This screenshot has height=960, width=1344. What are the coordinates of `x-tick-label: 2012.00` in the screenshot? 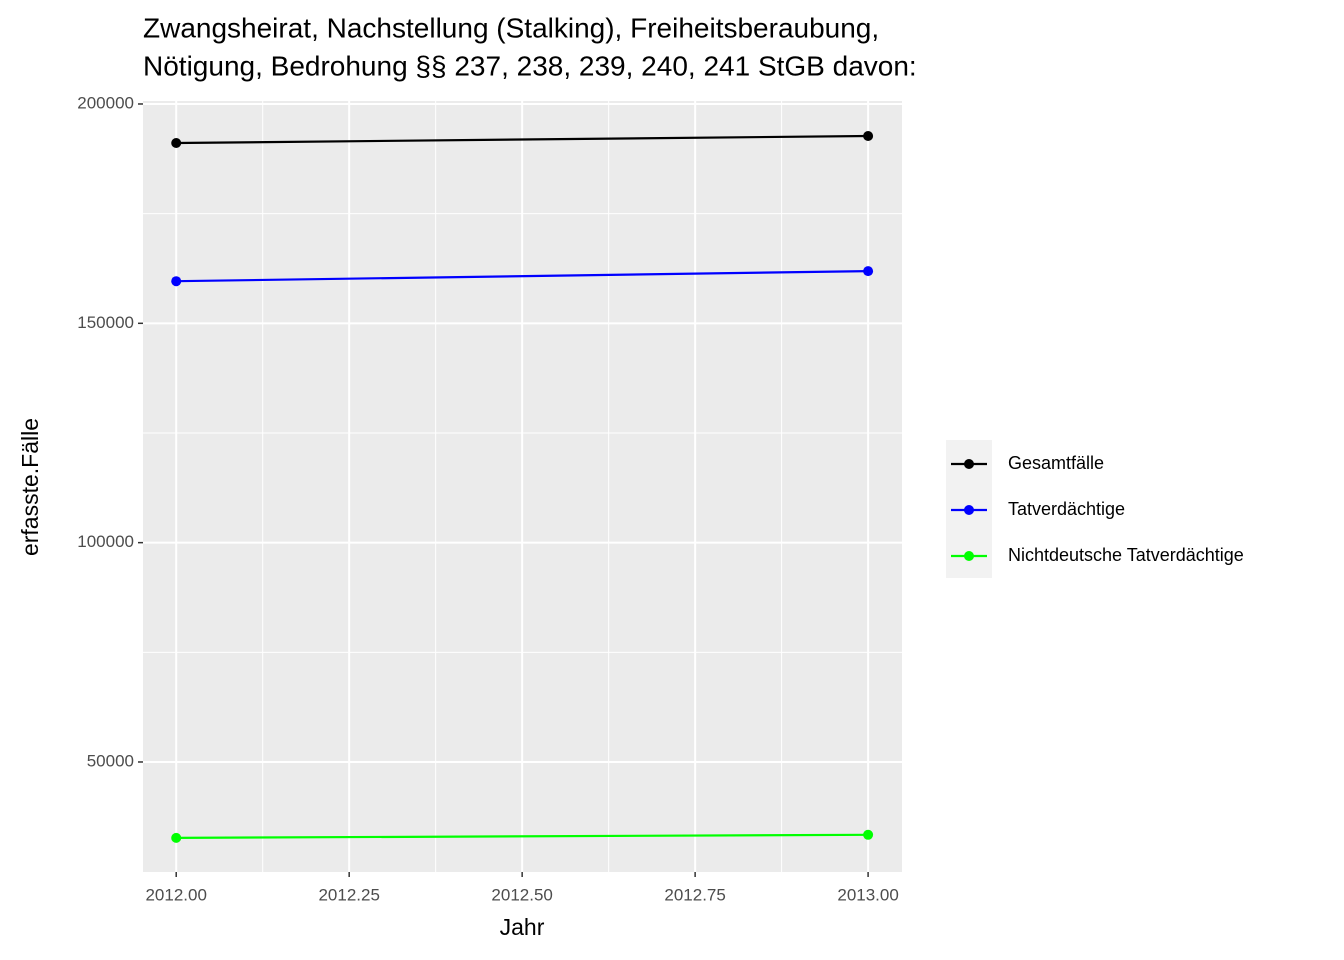 It's located at (175, 894).